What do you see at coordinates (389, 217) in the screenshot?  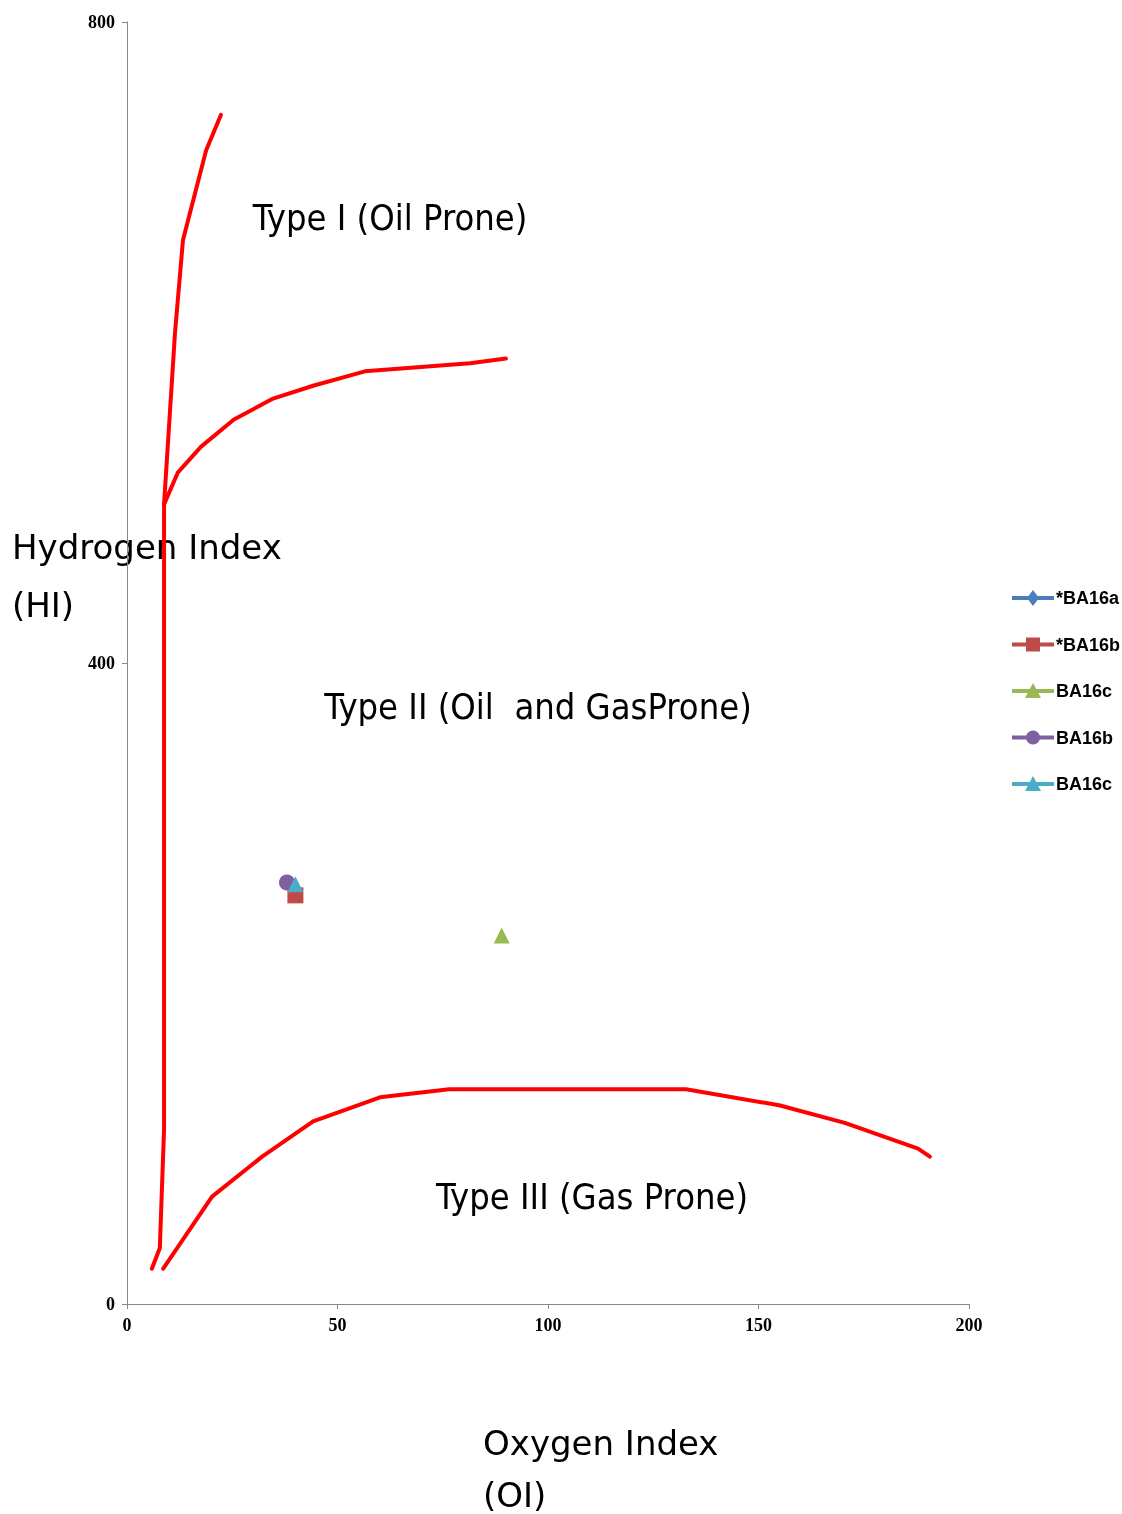 I see `annotation: Type I (Oil Prone)` at bounding box center [389, 217].